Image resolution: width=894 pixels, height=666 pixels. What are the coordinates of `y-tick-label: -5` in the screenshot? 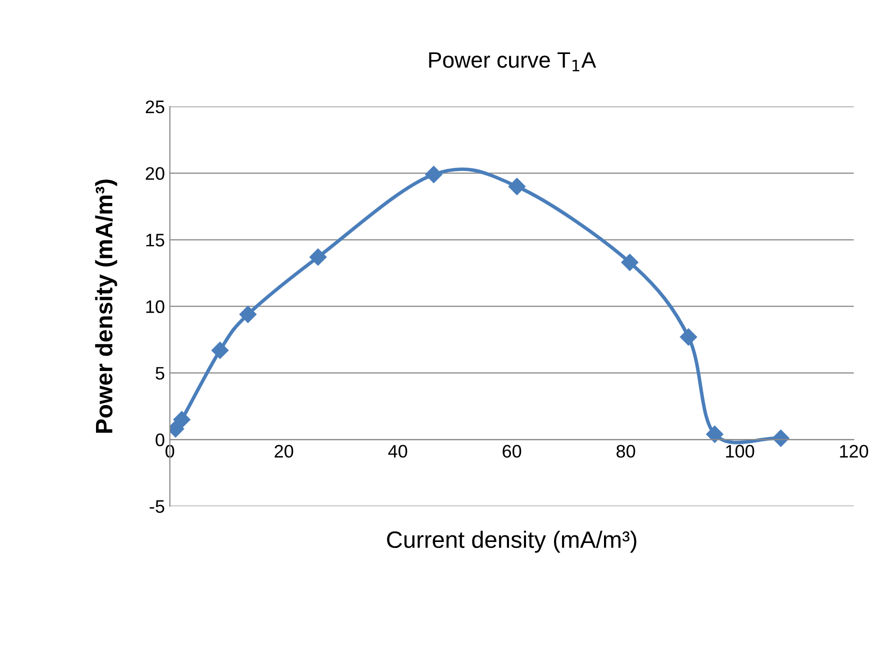 It's located at (157, 506).